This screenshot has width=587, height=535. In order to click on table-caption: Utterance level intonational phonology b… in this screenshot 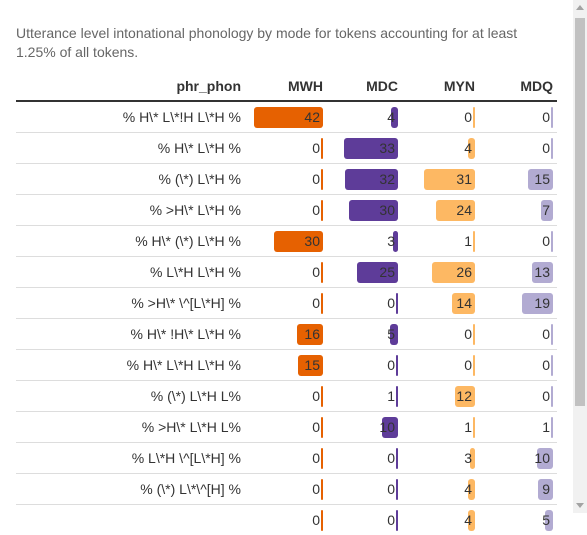, I will do `click(281, 43)`.